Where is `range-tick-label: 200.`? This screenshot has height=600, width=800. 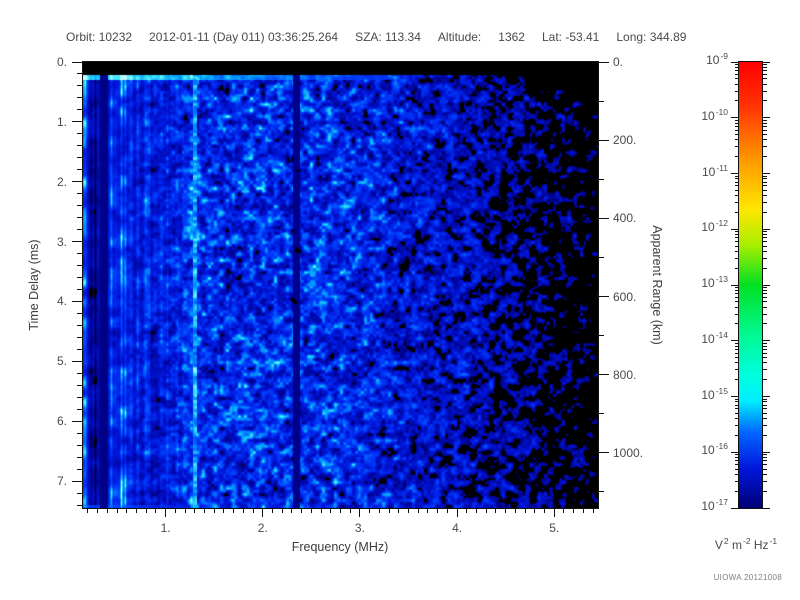 range-tick-label: 200. is located at coordinates (625, 140).